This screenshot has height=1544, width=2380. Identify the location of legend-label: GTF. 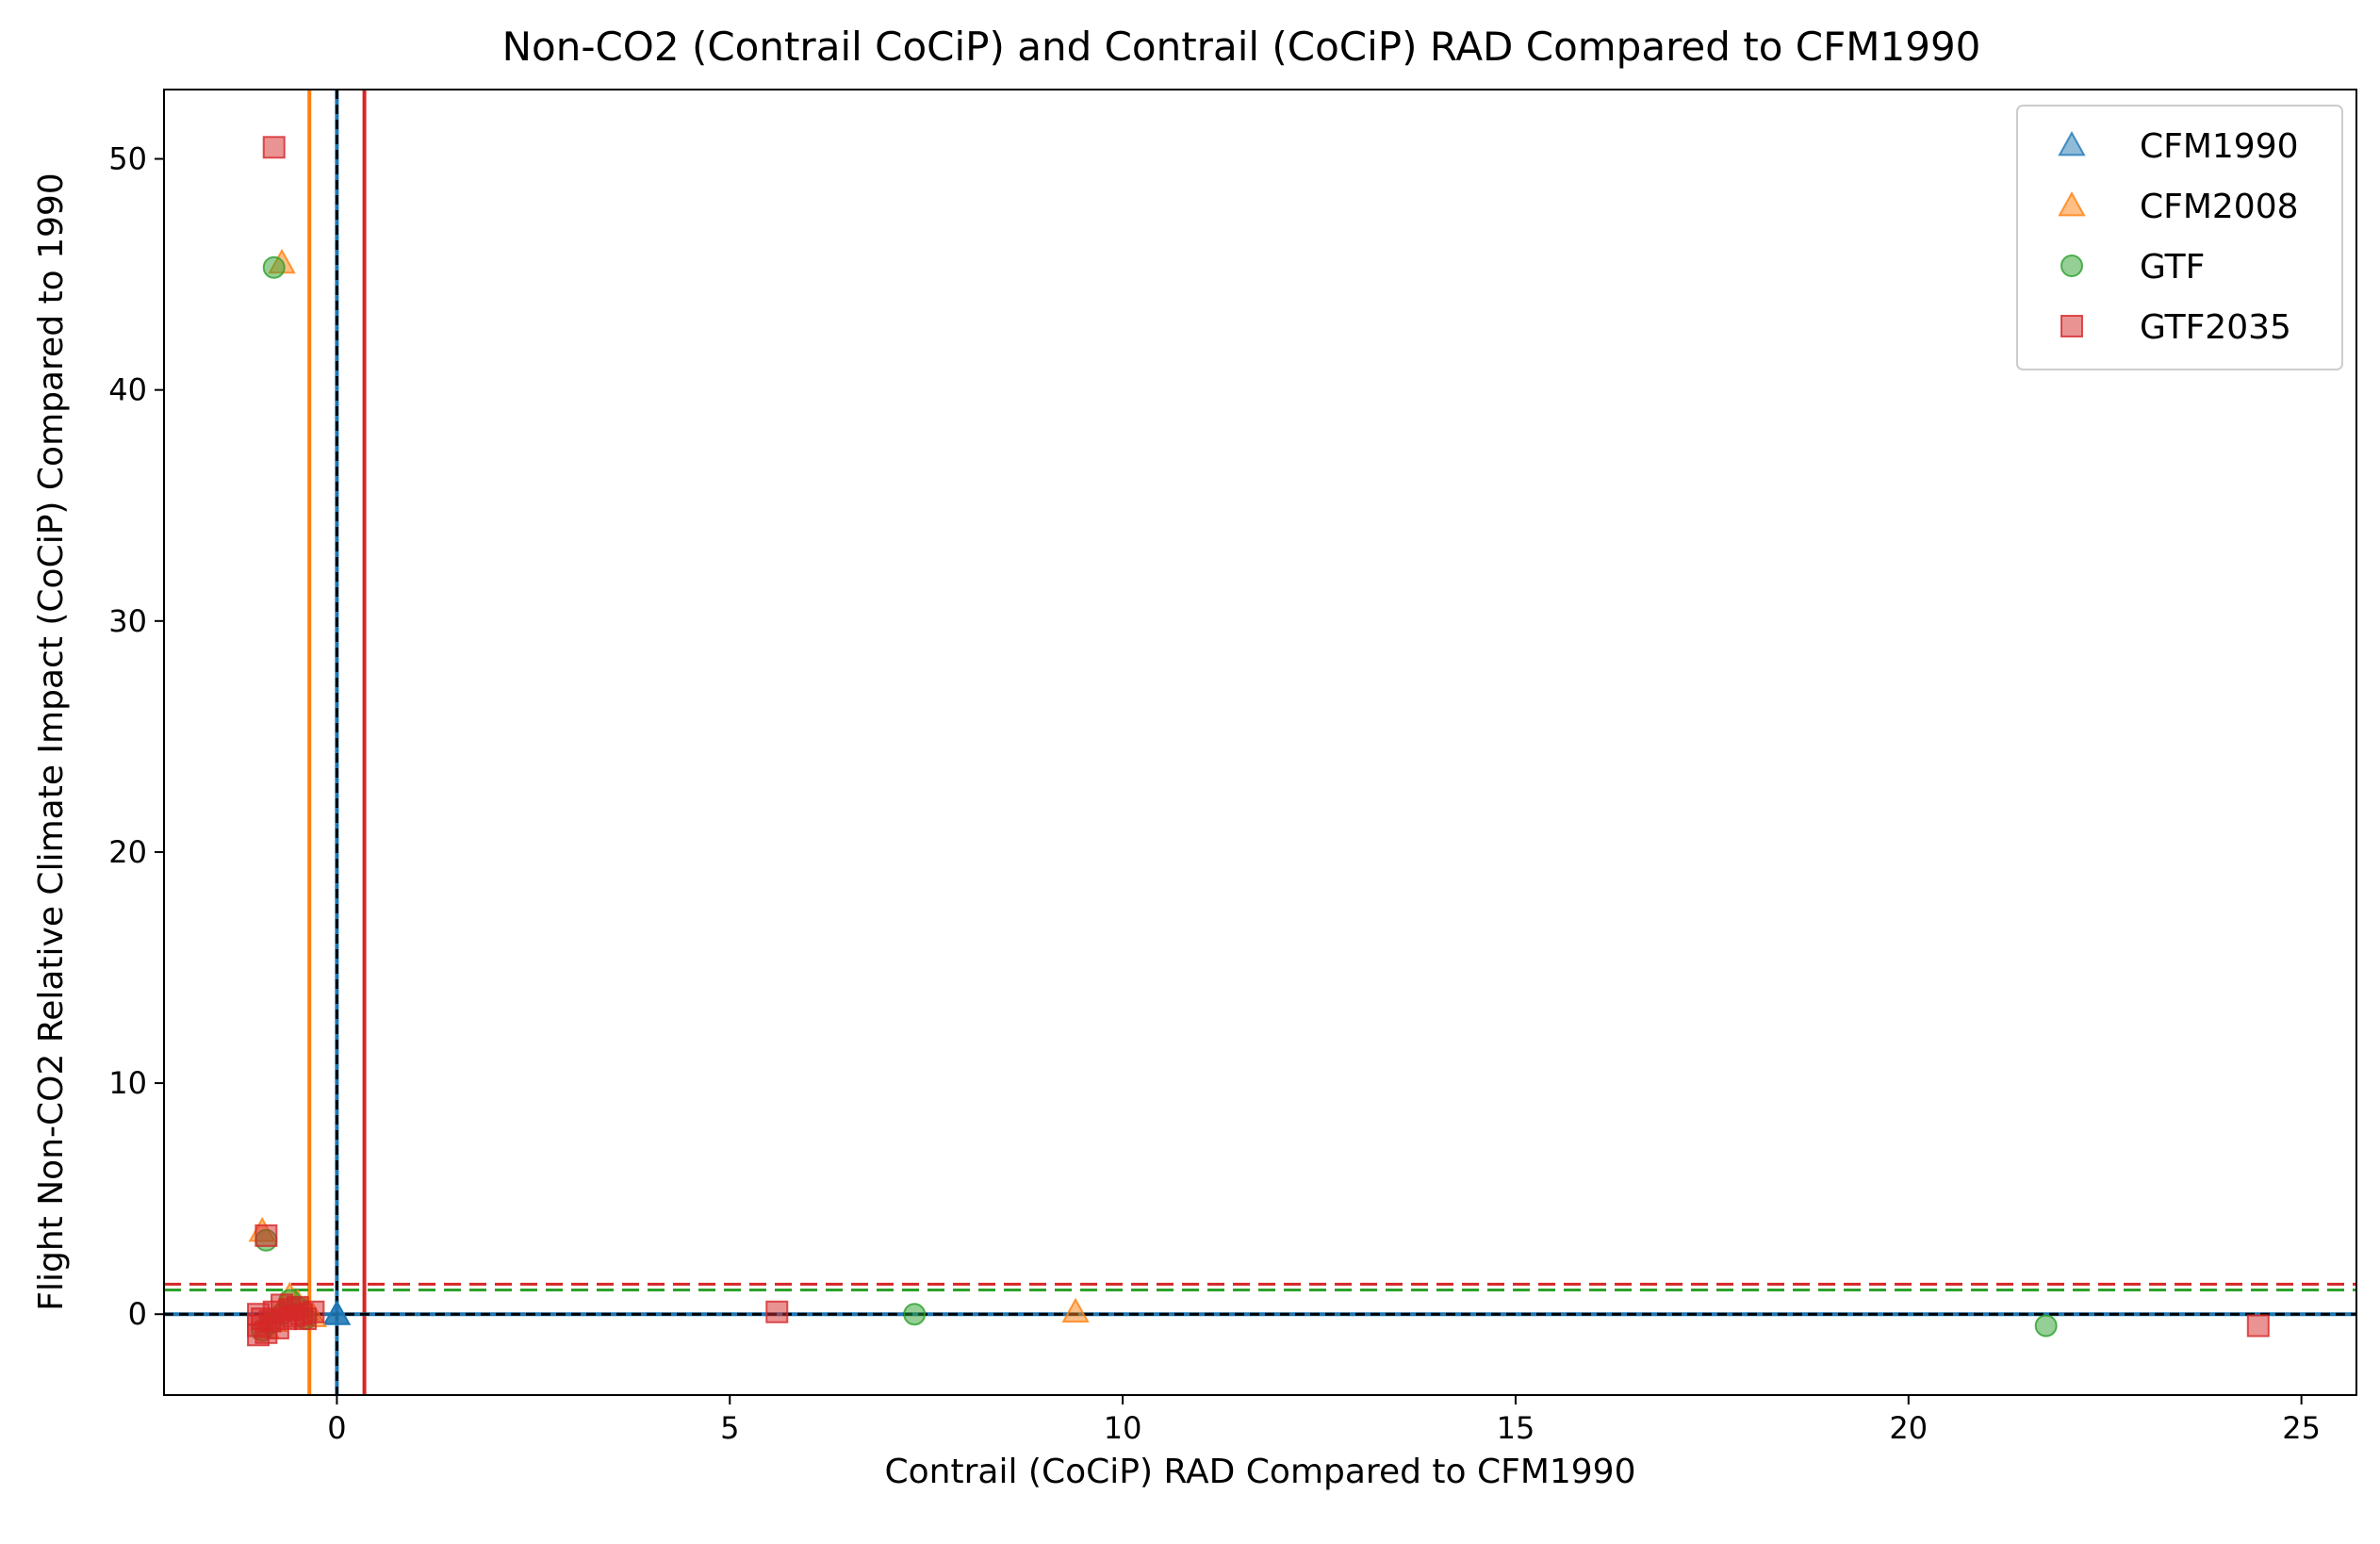
(2172, 267).